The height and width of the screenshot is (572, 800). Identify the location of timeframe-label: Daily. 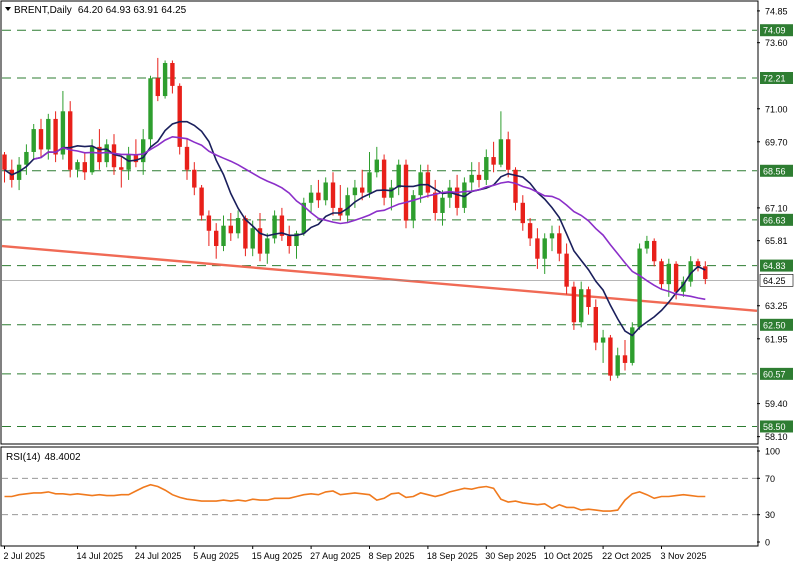
(61, 10).